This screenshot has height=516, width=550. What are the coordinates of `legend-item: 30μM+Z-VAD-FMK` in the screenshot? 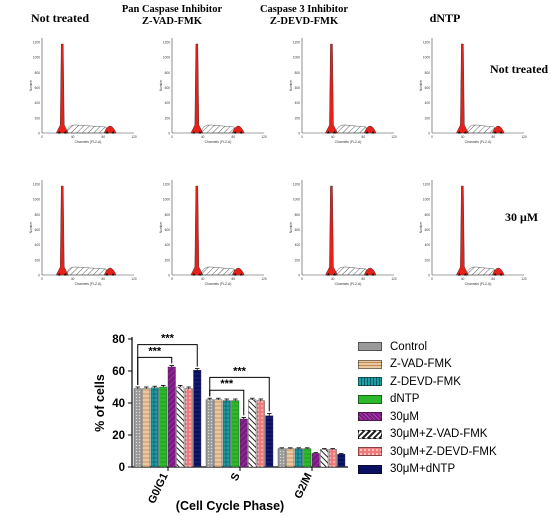 It's located at (427, 435).